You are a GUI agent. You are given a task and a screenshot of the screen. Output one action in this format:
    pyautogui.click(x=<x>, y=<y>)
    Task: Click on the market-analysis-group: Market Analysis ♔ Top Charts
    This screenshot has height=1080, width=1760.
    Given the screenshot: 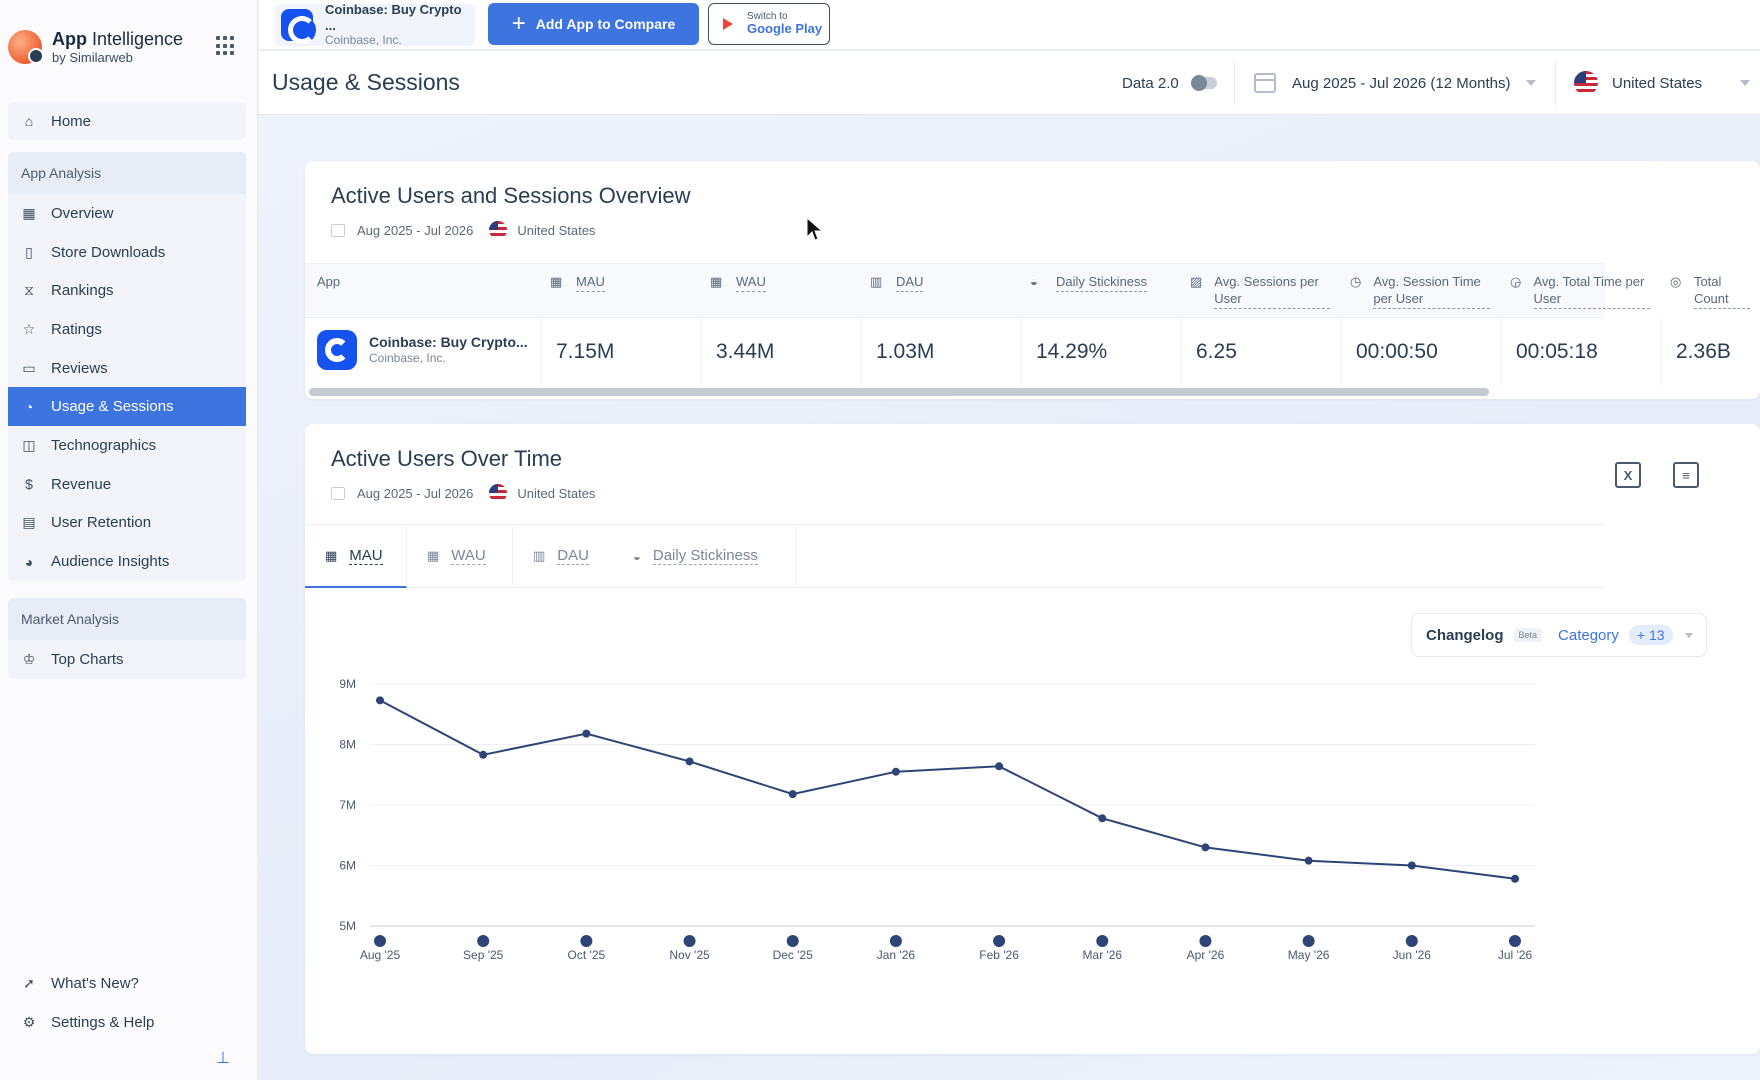 What is the action you would take?
    pyautogui.click(x=127, y=638)
    